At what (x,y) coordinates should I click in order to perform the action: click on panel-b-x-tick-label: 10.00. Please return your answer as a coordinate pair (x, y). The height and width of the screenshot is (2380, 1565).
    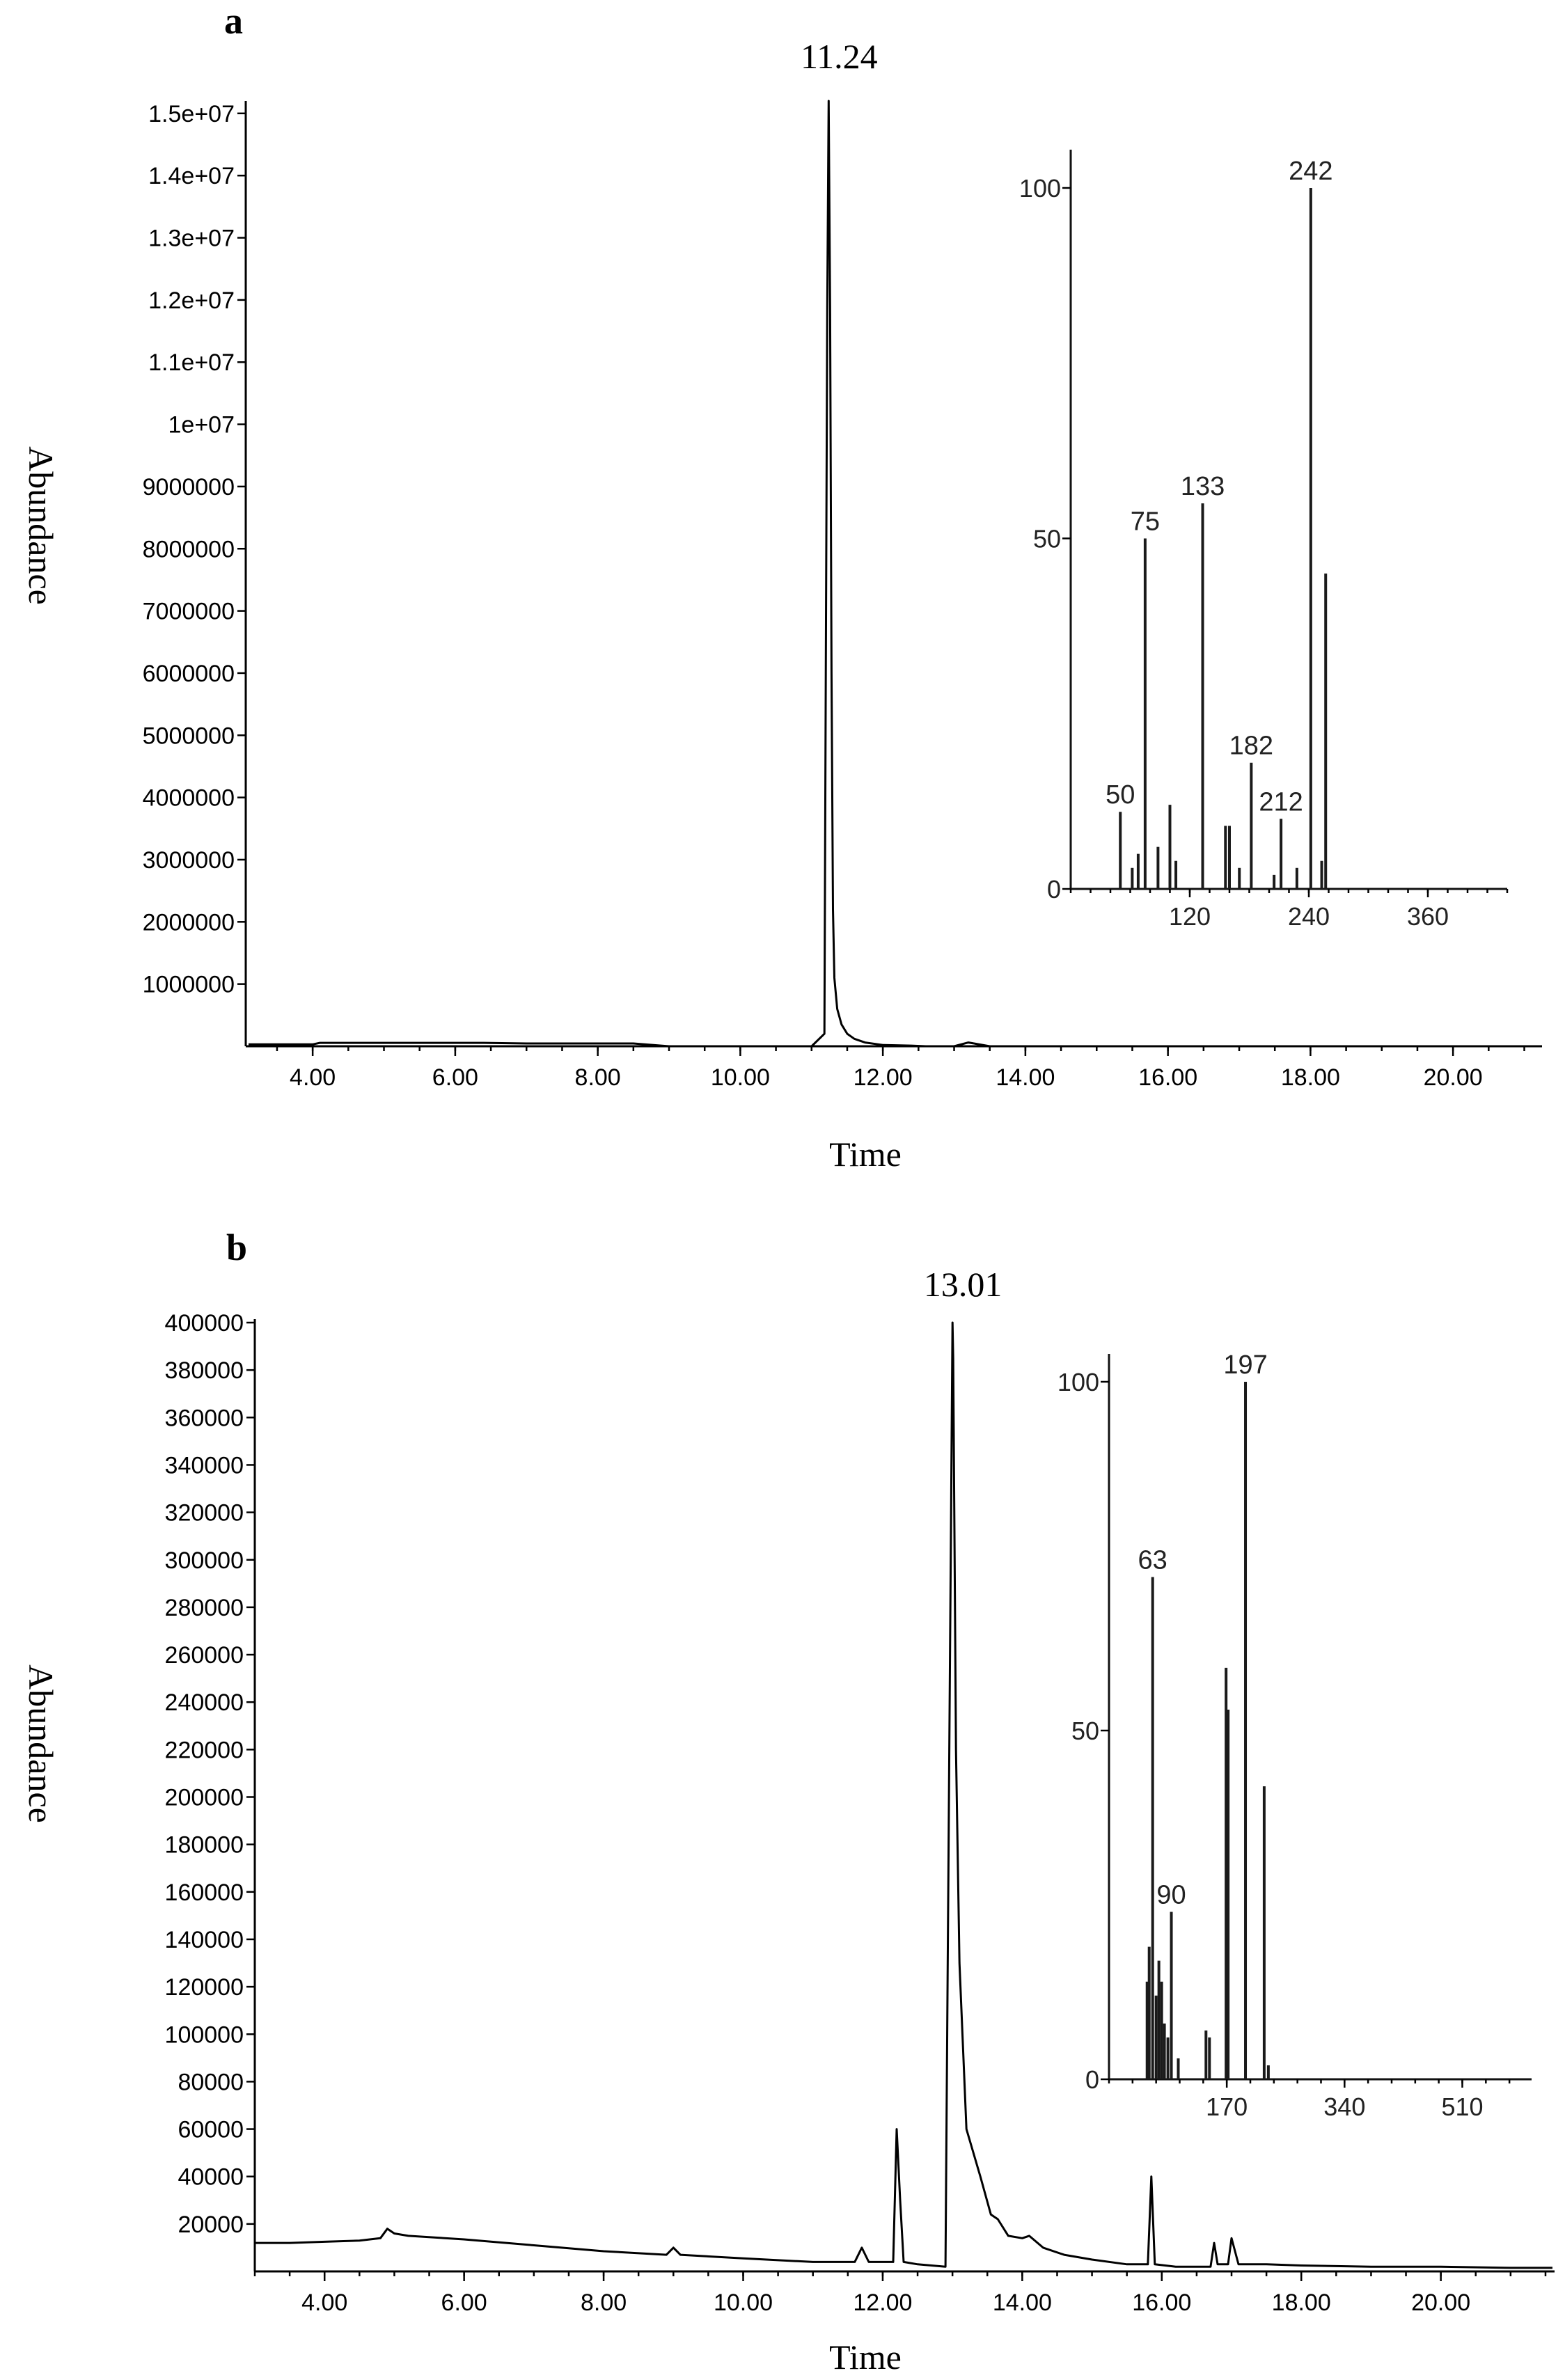
    Looking at the image, I should click on (743, 2303).